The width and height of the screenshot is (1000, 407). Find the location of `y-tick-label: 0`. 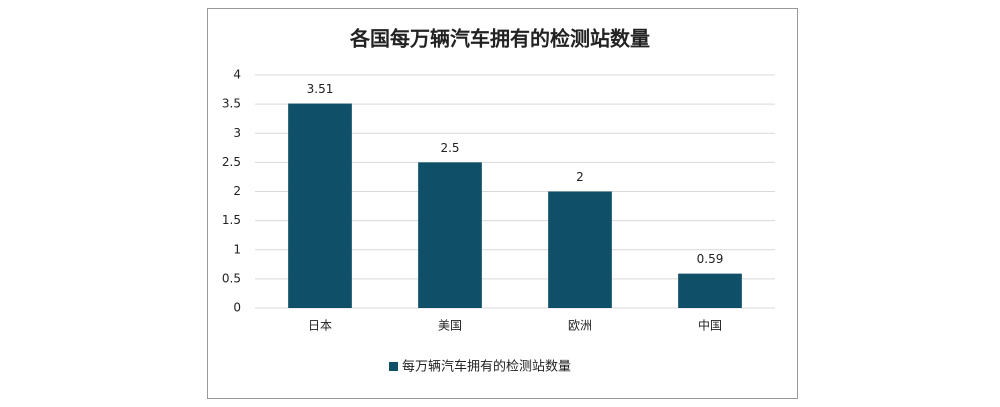

y-tick-label: 0 is located at coordinates (237, 308).